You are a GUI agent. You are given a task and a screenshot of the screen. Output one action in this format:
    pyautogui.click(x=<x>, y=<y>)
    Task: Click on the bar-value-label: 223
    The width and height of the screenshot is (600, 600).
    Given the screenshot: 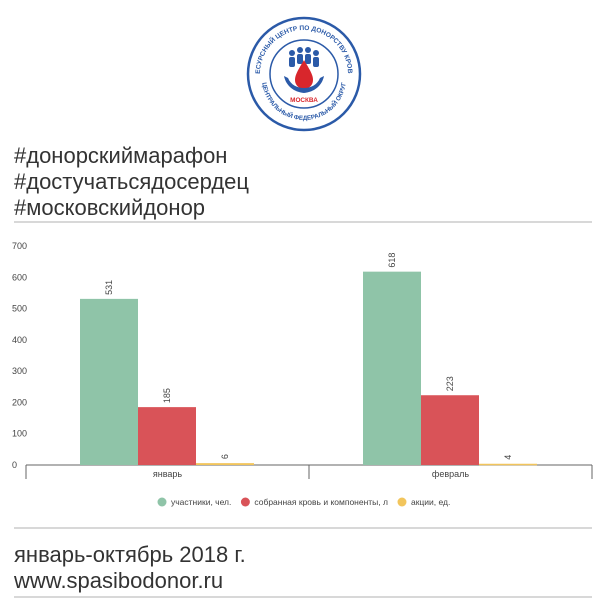 What is the action you would take?
    pyautogui.click(x=450, y=383)
    